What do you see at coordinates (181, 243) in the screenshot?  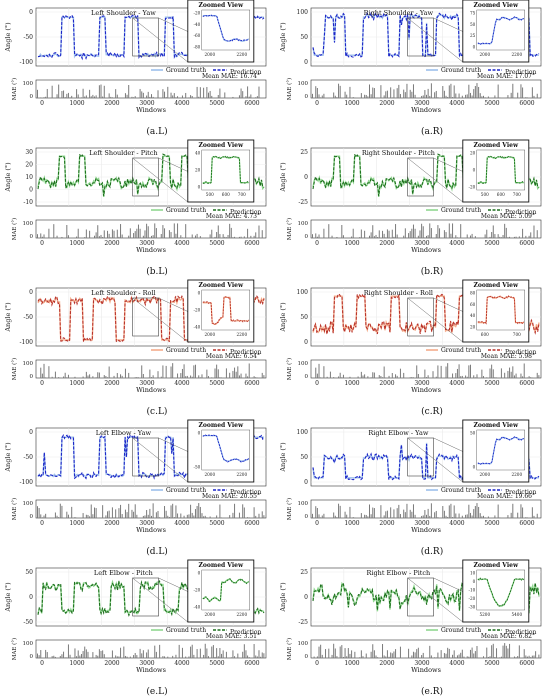 I see `x-tick-label: 4000` at bounding box center [181, 243].